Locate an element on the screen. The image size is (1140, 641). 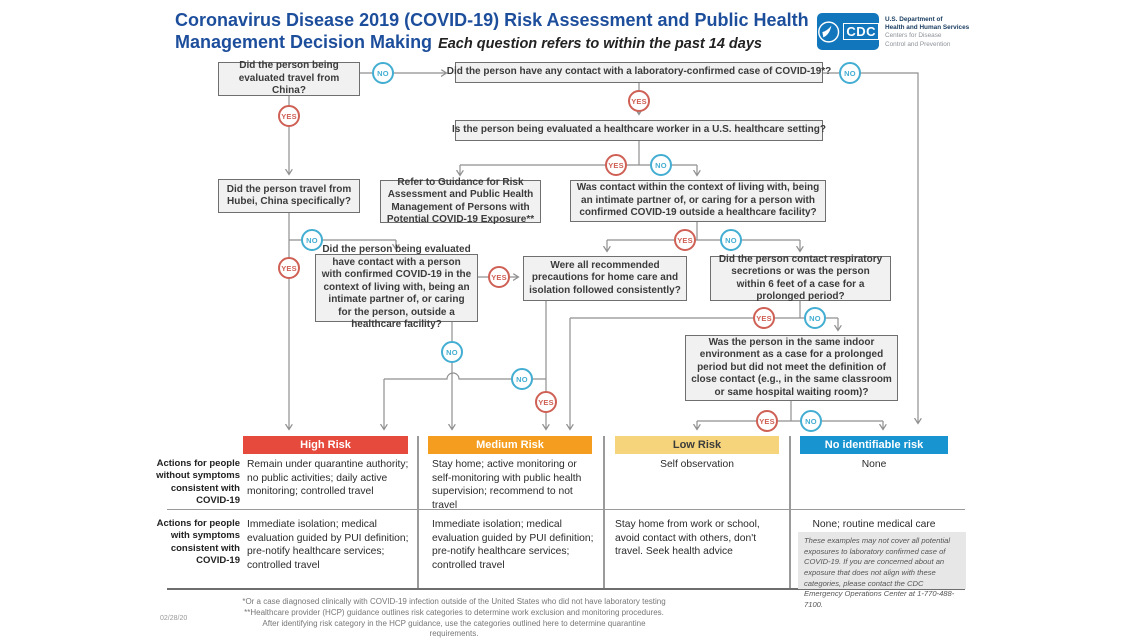
medium-risk-bar: Medium Risk is located at coordinates (510, 445).